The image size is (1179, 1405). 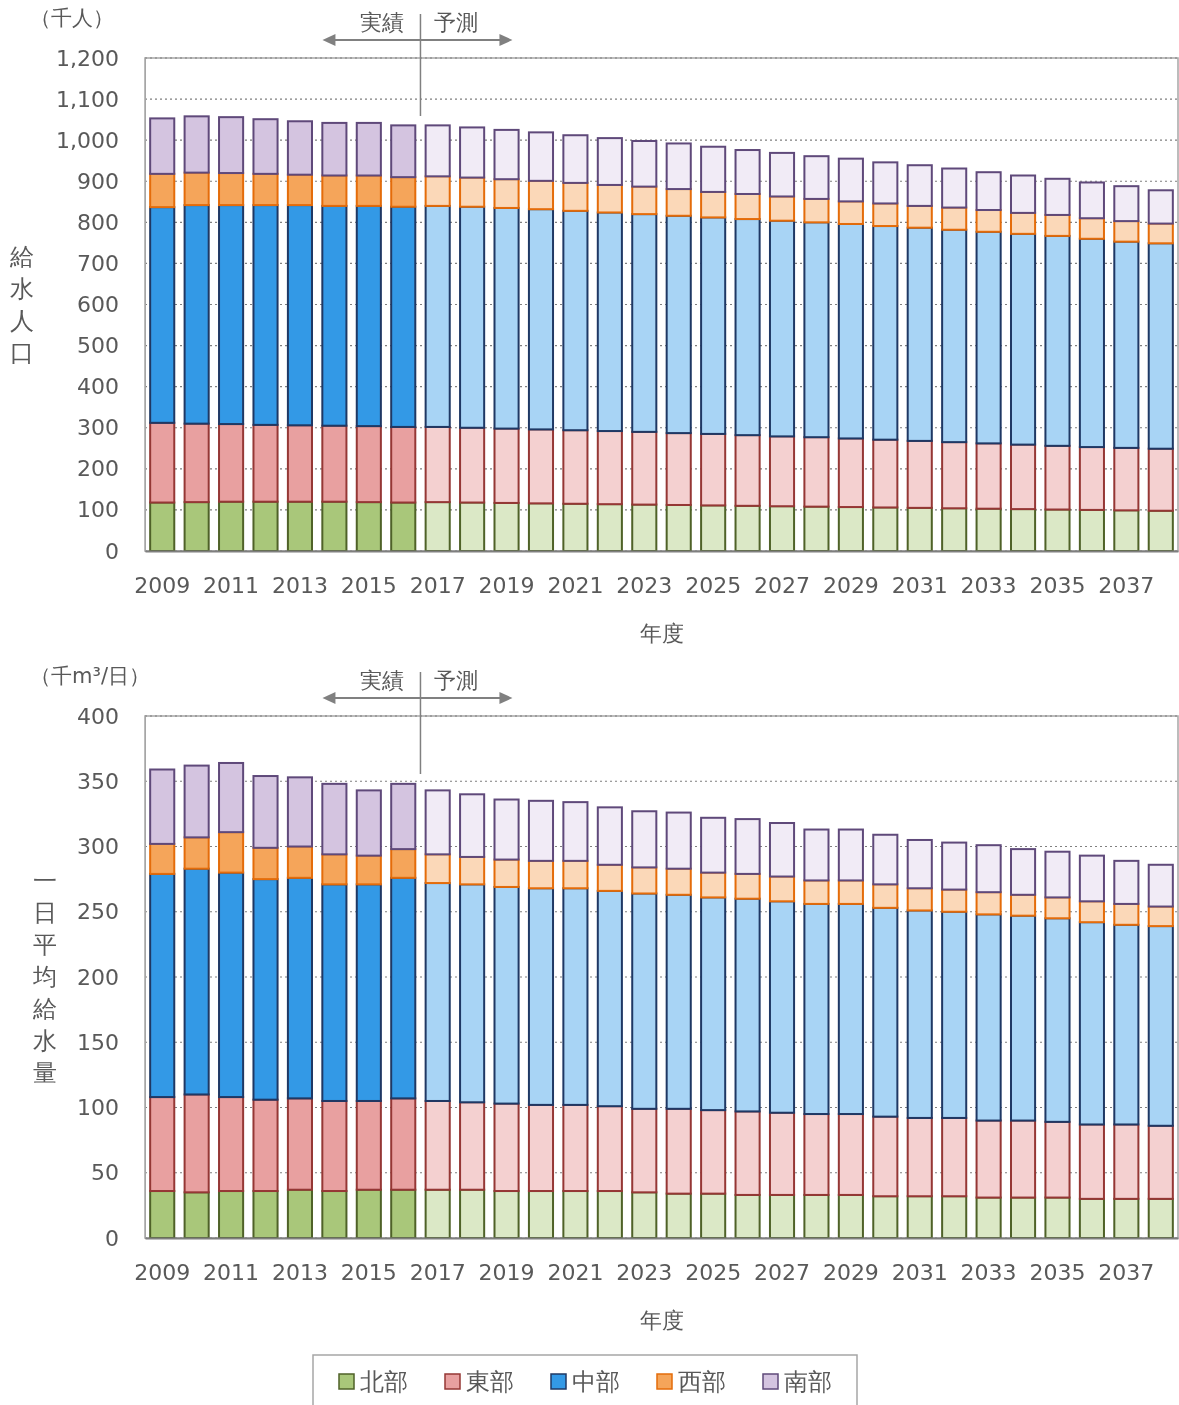 What do you see at coordinates (98, 781) in the screenshot?
I see `y-tick-label: 350` at bounding box center [98, 781].